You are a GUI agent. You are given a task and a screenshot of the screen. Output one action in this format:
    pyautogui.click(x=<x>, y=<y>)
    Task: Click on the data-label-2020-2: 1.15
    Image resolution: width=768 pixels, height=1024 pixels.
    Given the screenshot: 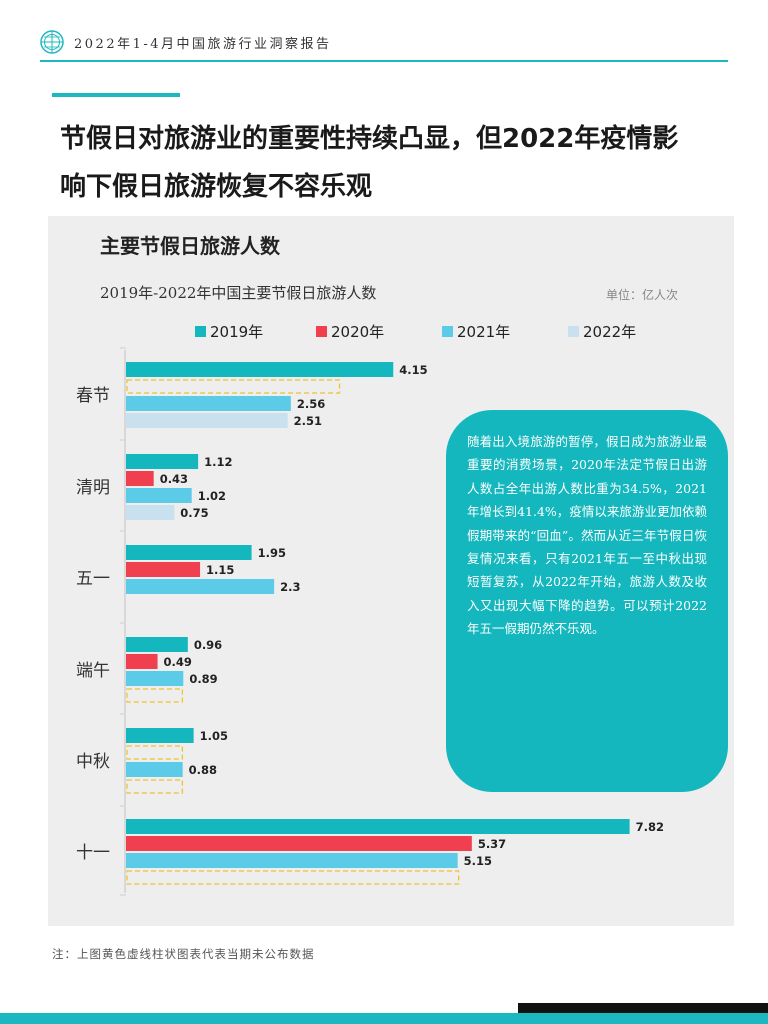 What is the action you would take?
    pyautogui.click(x=220, y=570)
    